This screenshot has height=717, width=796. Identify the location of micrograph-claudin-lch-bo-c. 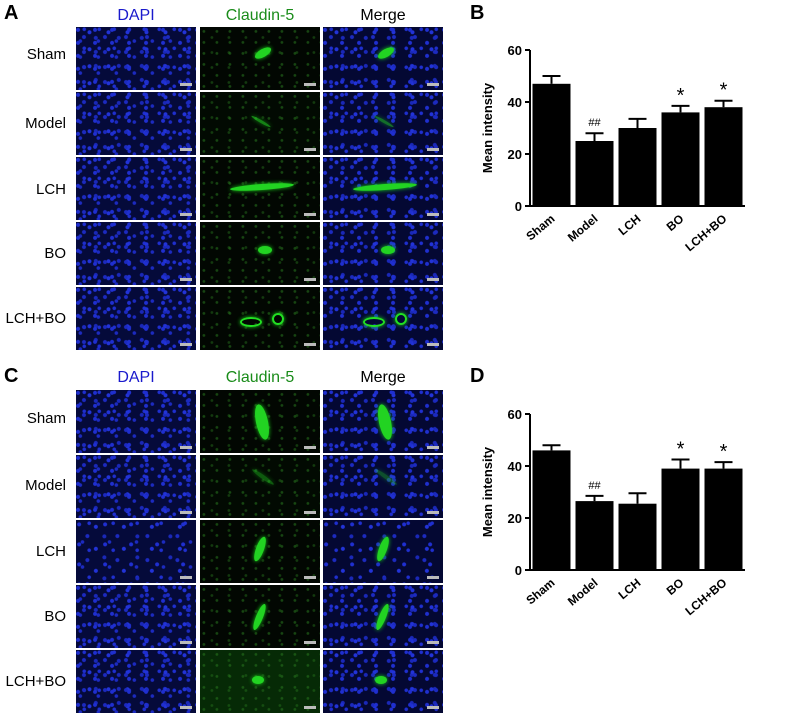
(260, 681).